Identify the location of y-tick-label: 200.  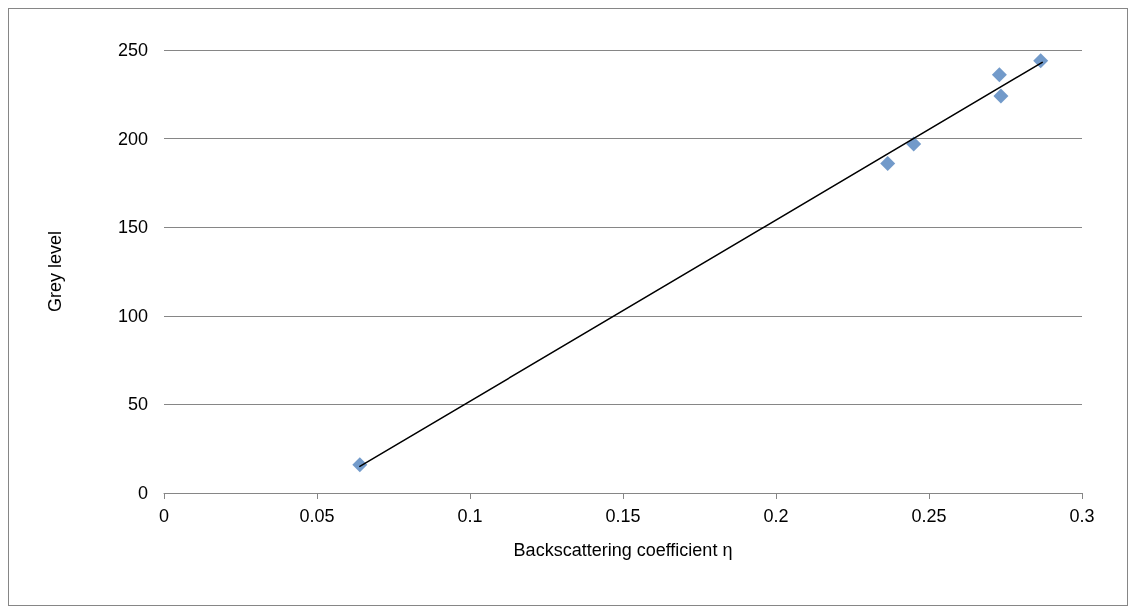
(132, 138).